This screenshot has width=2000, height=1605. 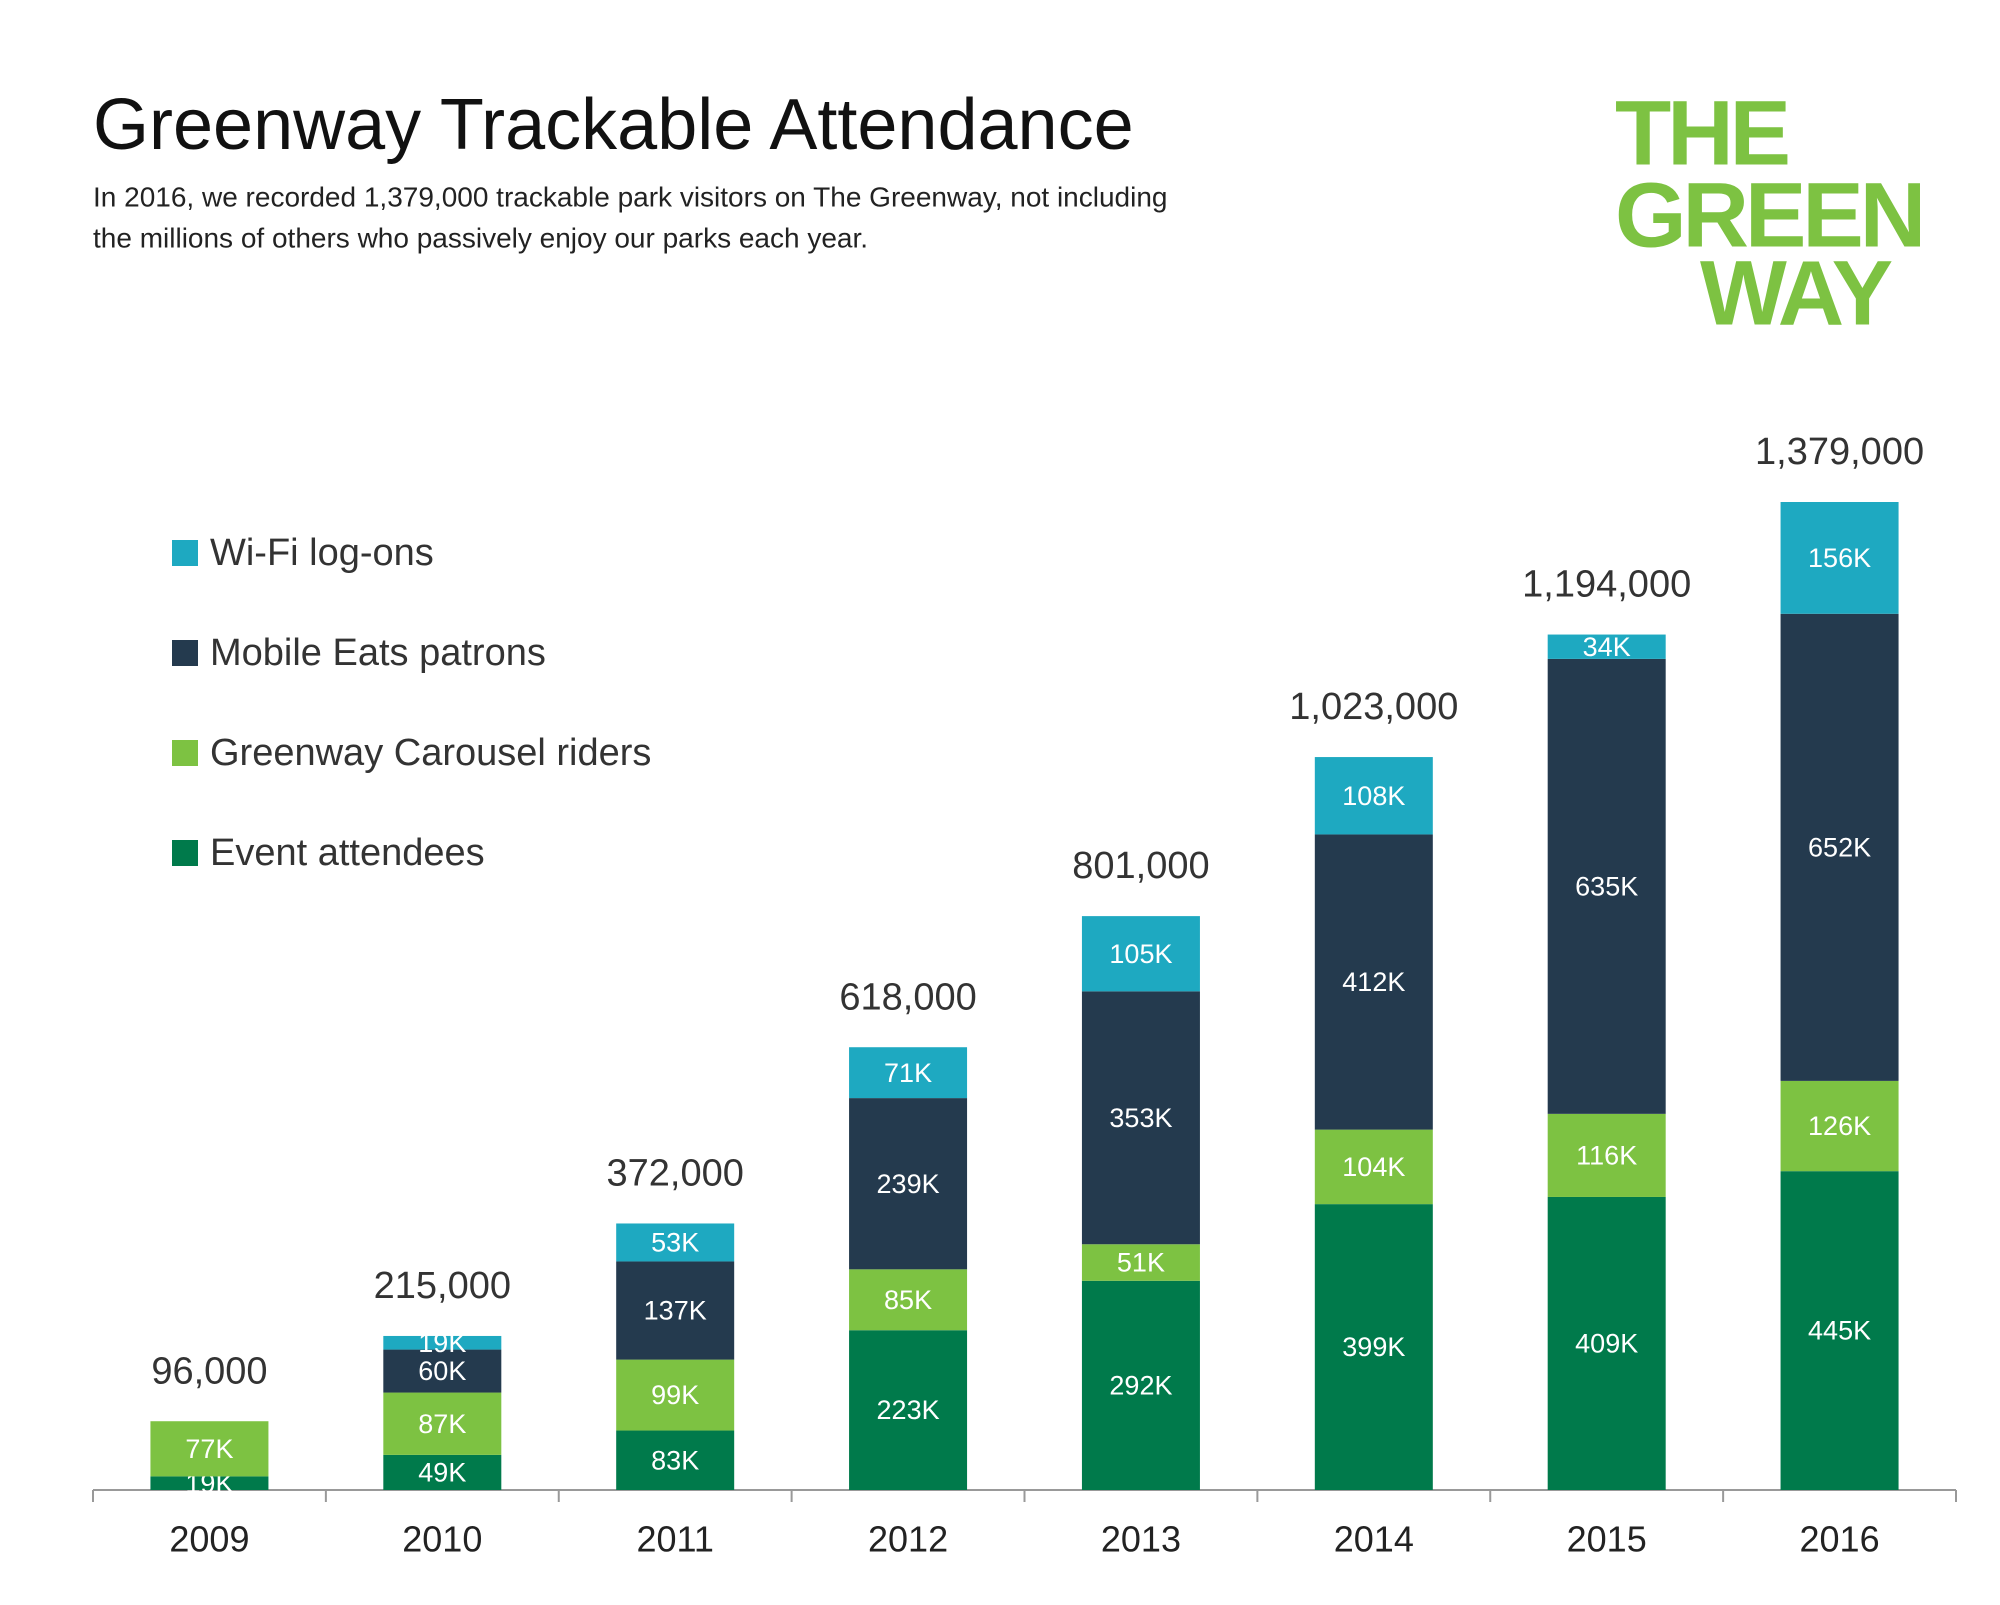 I want to click on value-label: 105K, so click(x=1140, y=954).